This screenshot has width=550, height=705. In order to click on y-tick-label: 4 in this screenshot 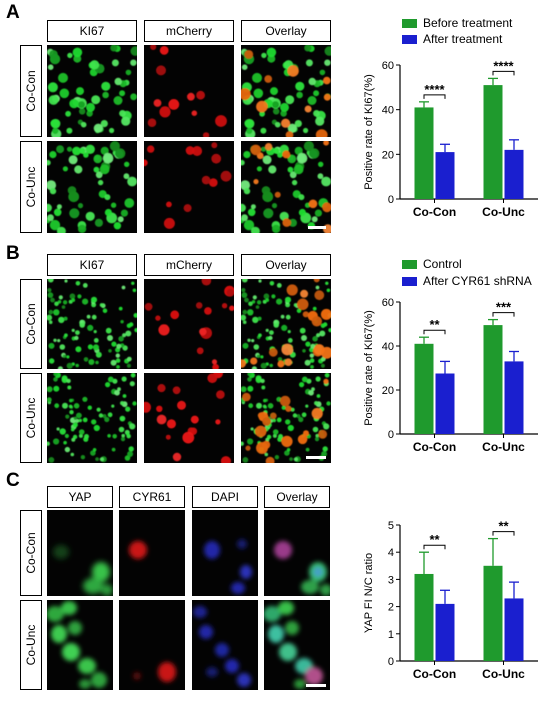, I will do `click(391, 553)`.